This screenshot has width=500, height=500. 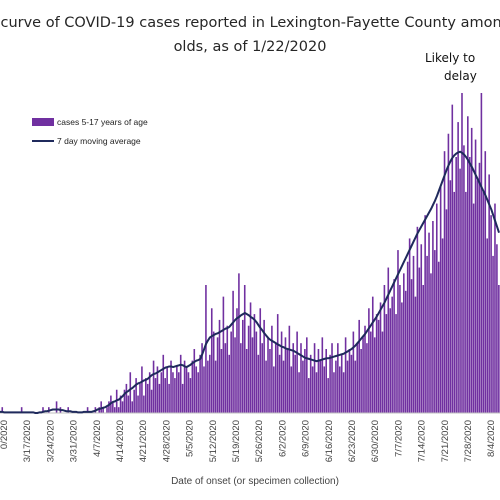 What do you see at coordinates (190, 438) in the screenshot?
I see `x-tick-label: 5/5/2020` at bounding box center [190, 438].